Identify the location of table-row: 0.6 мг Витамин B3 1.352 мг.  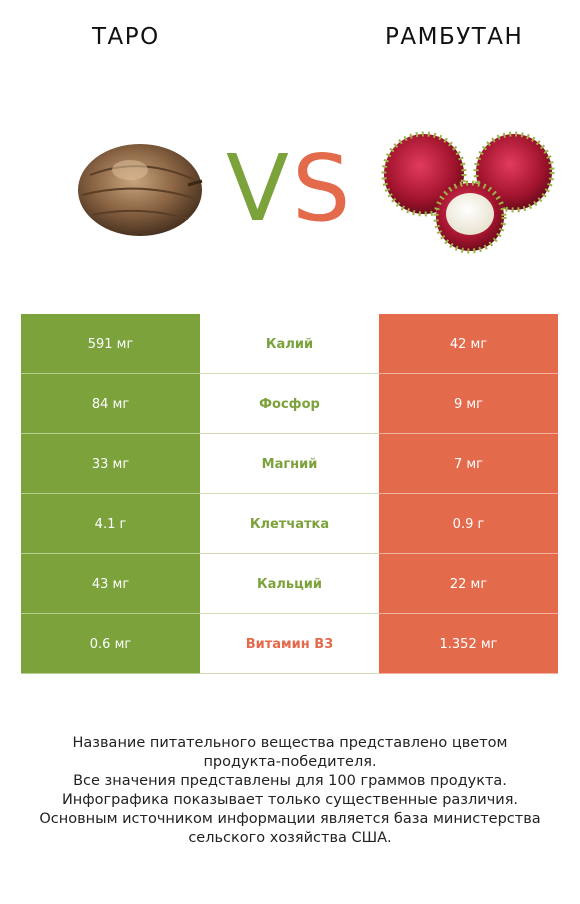
(289, 644).